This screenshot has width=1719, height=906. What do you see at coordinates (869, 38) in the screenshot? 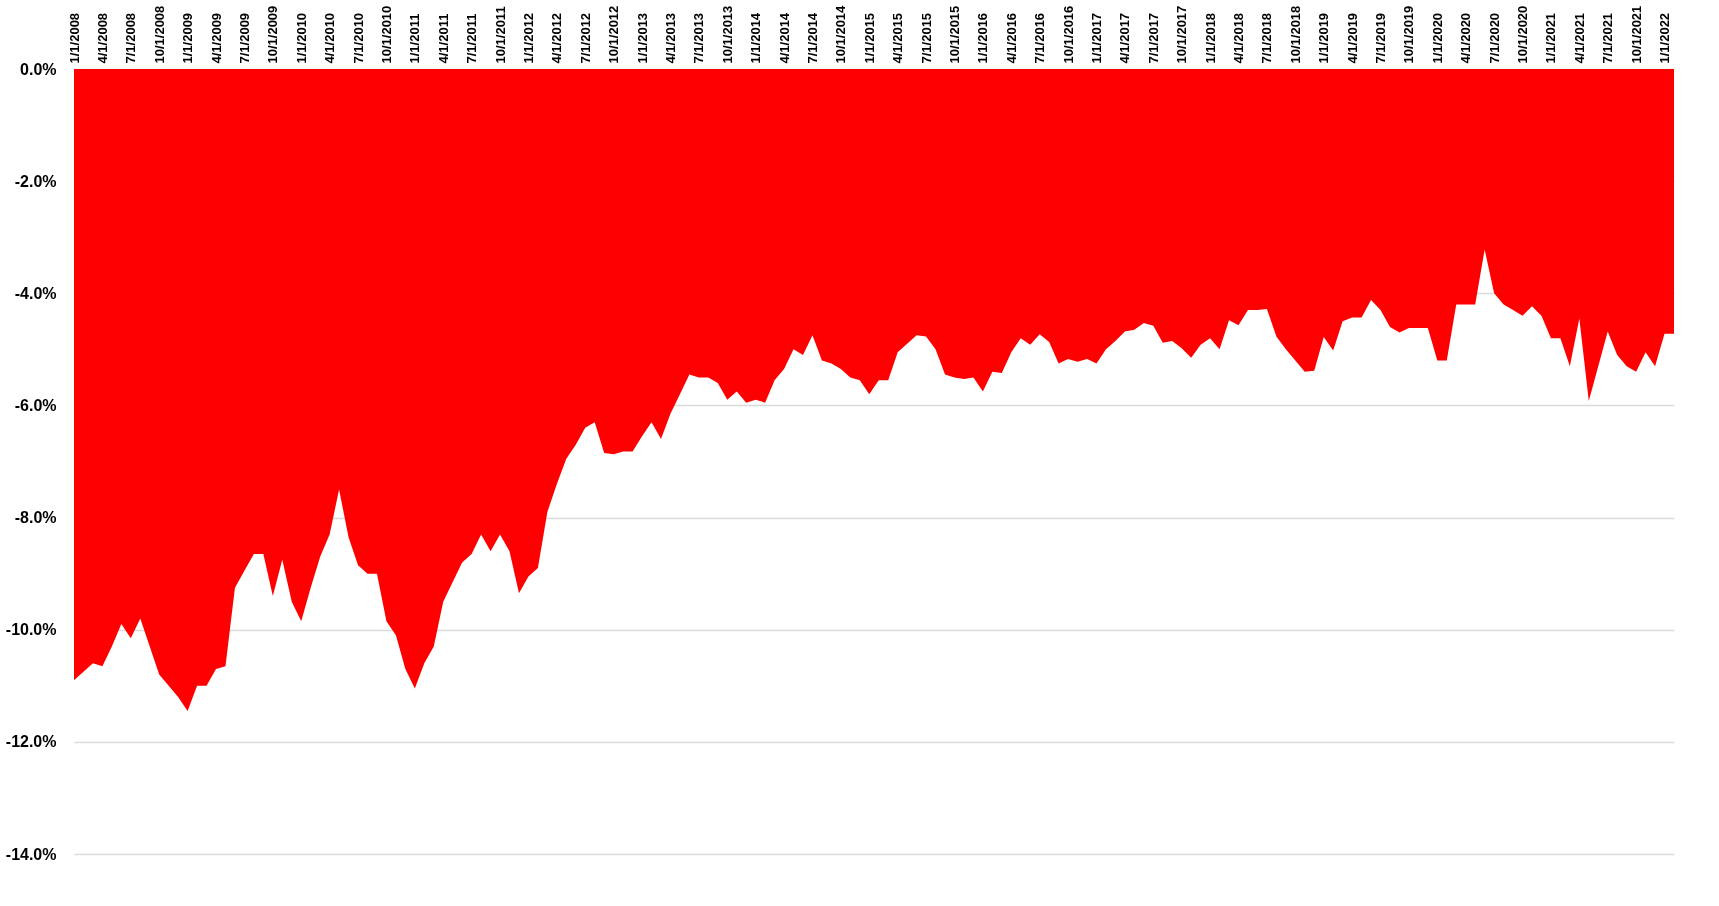
I see `x-tick-label: 1/1/2015` at bounding box center [869, 38].